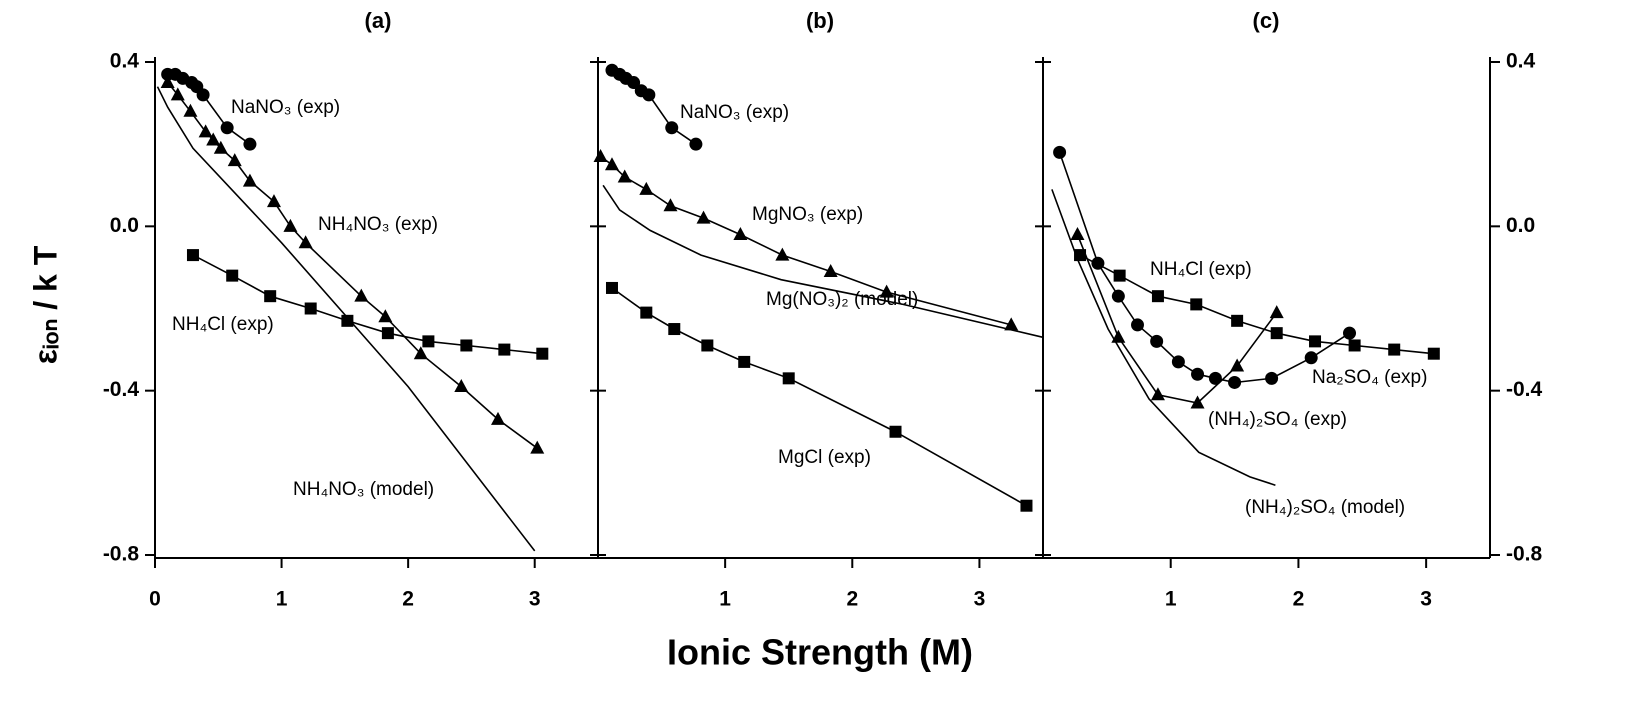 The height and width of the screenshot is (705, 1638). Describe the element at coordinates (820, 20) in the screenshot. I see `panel-title: (b)` at that location.